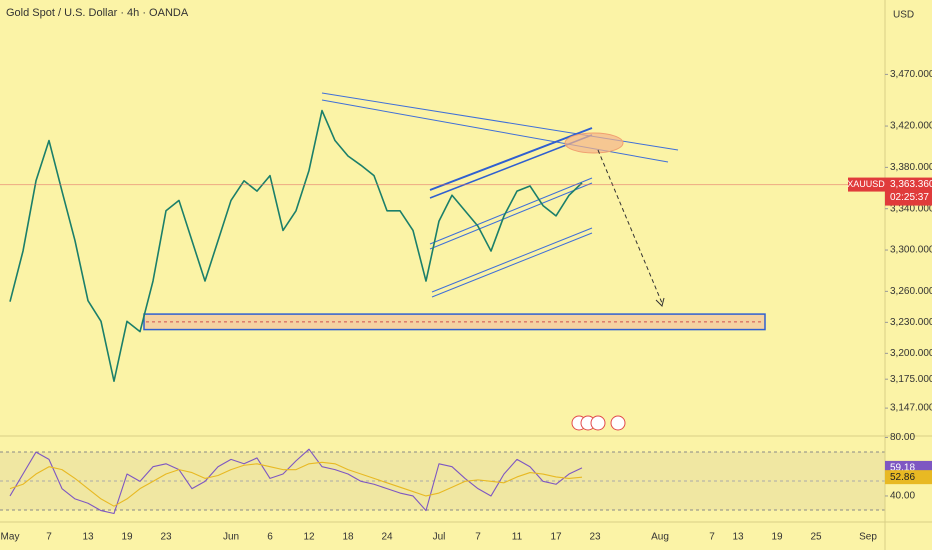  What do you see at coordinates (902, 496) in the screenshot?
I see `y-tick-label: 40.00` at bounding box center [902, 496].